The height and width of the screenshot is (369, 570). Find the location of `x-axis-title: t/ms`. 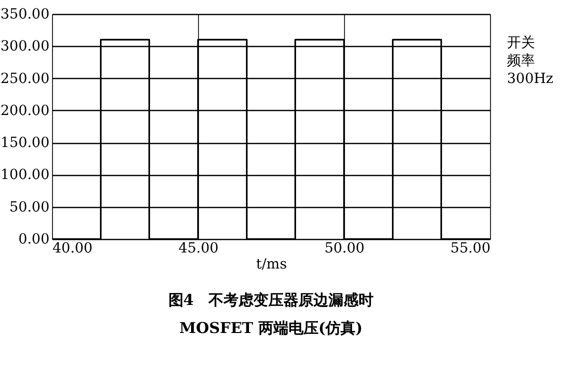

x-axis-title: t/ms is located at coordinates (271, 264).